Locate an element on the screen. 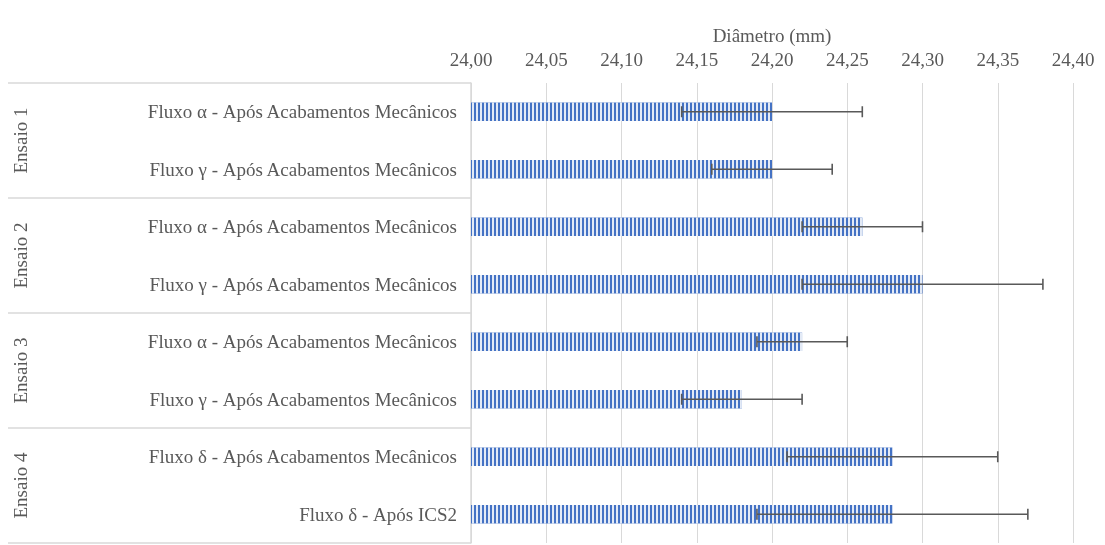 This screenshot has width=1105, height=545. text: Ensaio 1 is located at coordinates (20, 140).